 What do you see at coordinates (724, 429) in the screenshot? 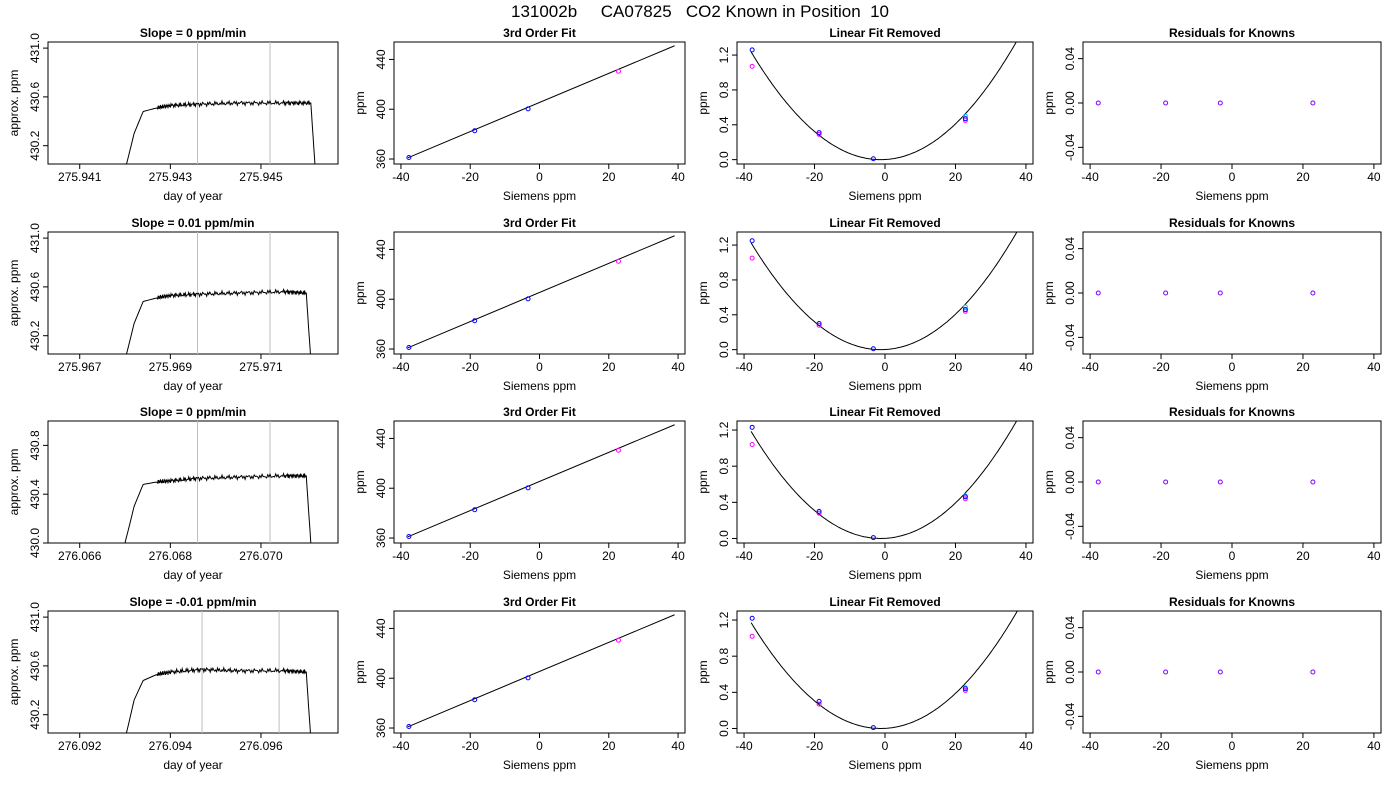
I see `linfit-3-ytick-label: 1.2` at bounding box center [724, 429].